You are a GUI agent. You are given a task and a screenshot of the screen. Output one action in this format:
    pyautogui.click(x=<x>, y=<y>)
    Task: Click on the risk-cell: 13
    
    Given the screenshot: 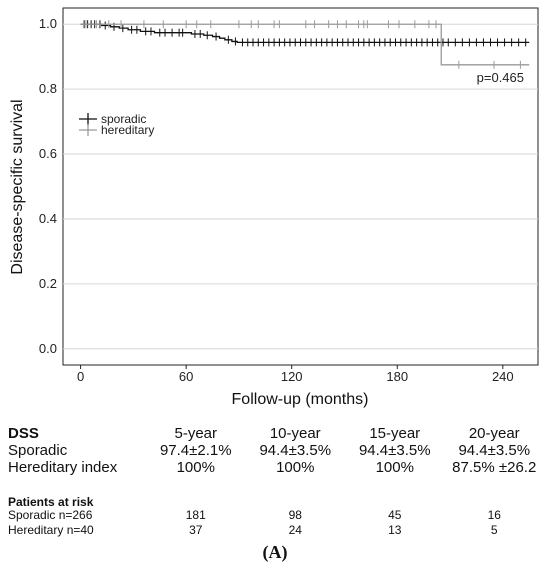 What is the action you would take?
    pyautogui.click(x=395, y=530)
    